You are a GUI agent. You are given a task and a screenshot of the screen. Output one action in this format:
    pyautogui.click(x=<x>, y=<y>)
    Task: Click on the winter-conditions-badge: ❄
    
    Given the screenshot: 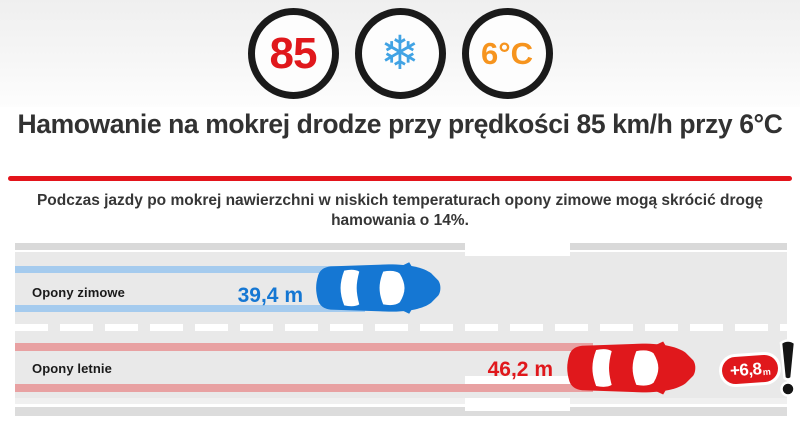 What is the action you would take?
    pyautogui.click(x=400, y=53)
    